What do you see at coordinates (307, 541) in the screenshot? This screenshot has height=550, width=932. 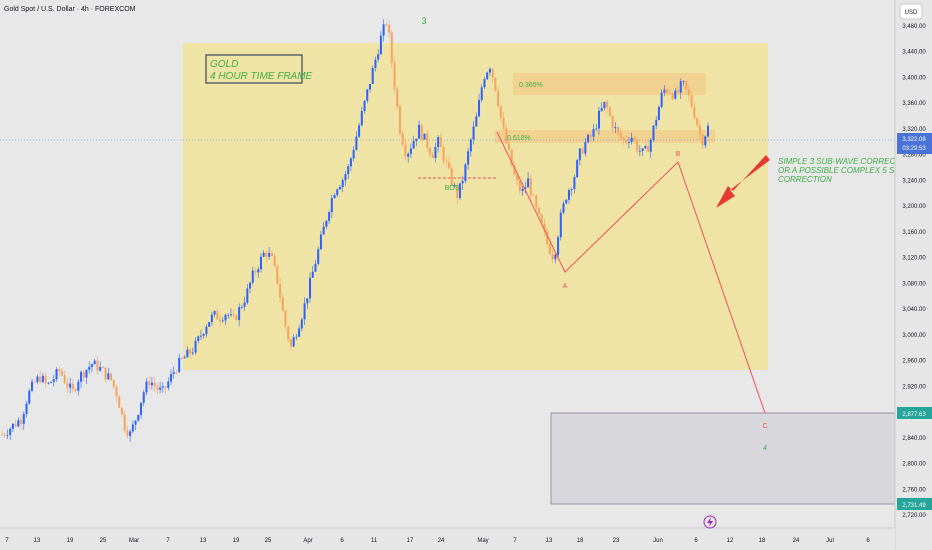 I see `time-tick-label: Apr` at bounding box center [307, 541].